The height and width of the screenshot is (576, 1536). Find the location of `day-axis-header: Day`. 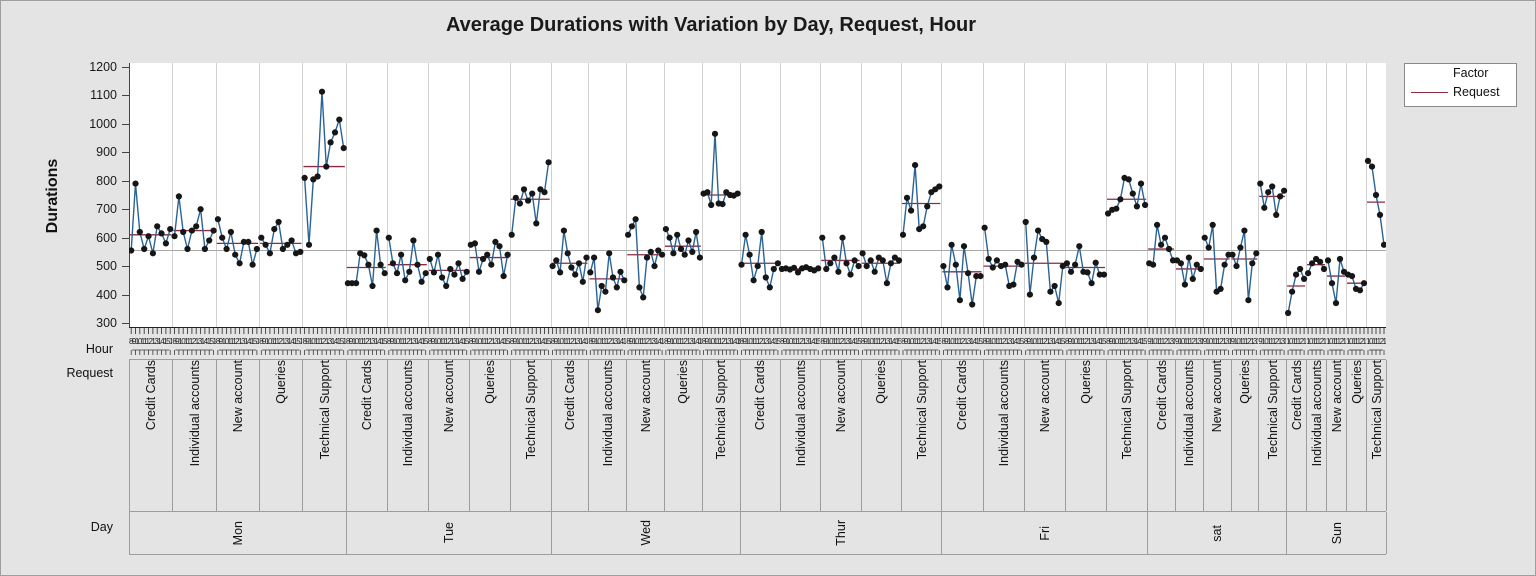

day-axis-header: Day is located at coordinates (101, 527).